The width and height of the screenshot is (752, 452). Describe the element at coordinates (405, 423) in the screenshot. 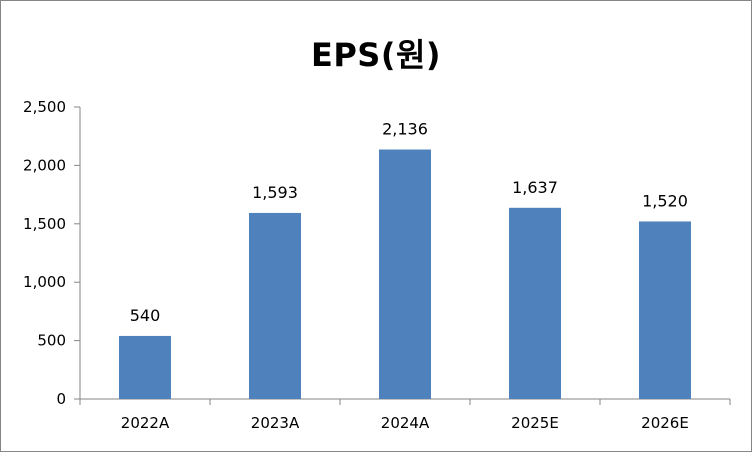

I see `x-tick-label: 2024A` at that location.